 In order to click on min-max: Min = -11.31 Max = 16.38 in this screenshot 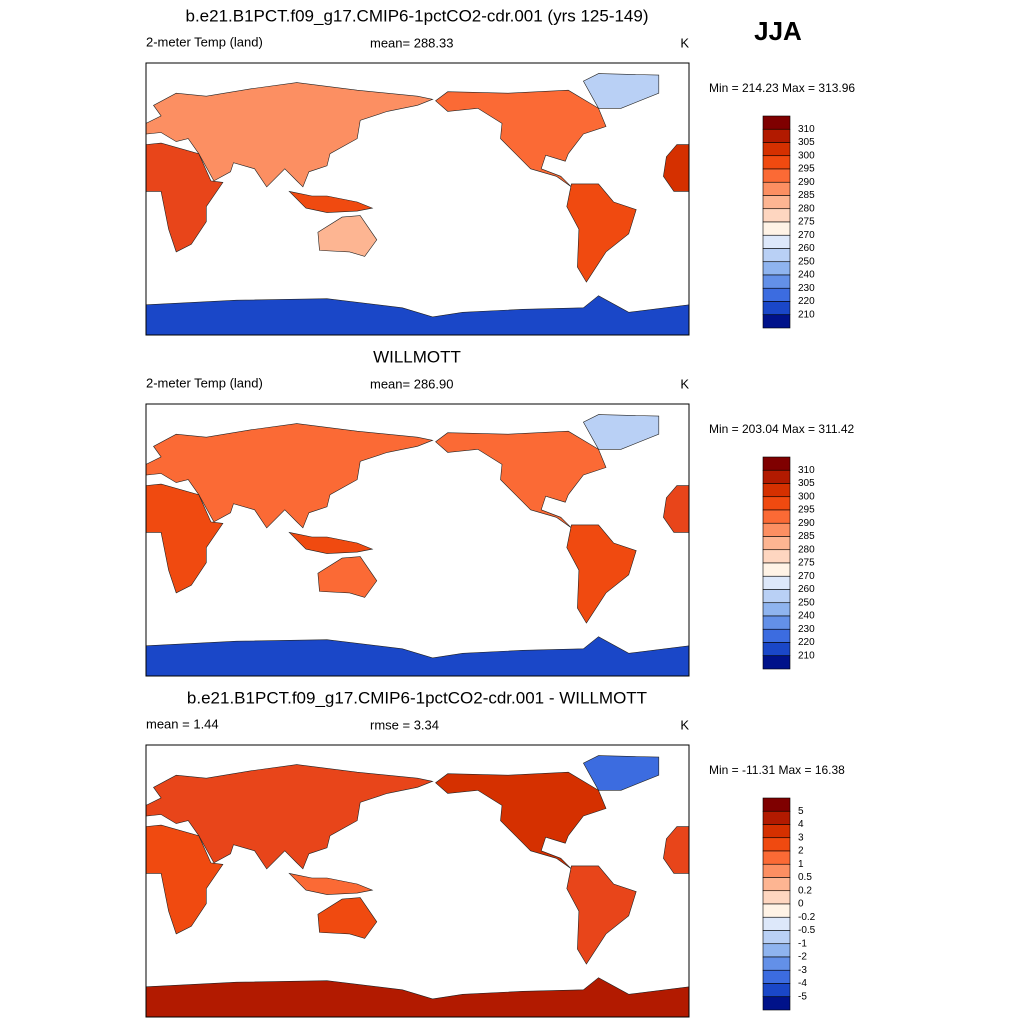, I will do `click(777, 770)`.